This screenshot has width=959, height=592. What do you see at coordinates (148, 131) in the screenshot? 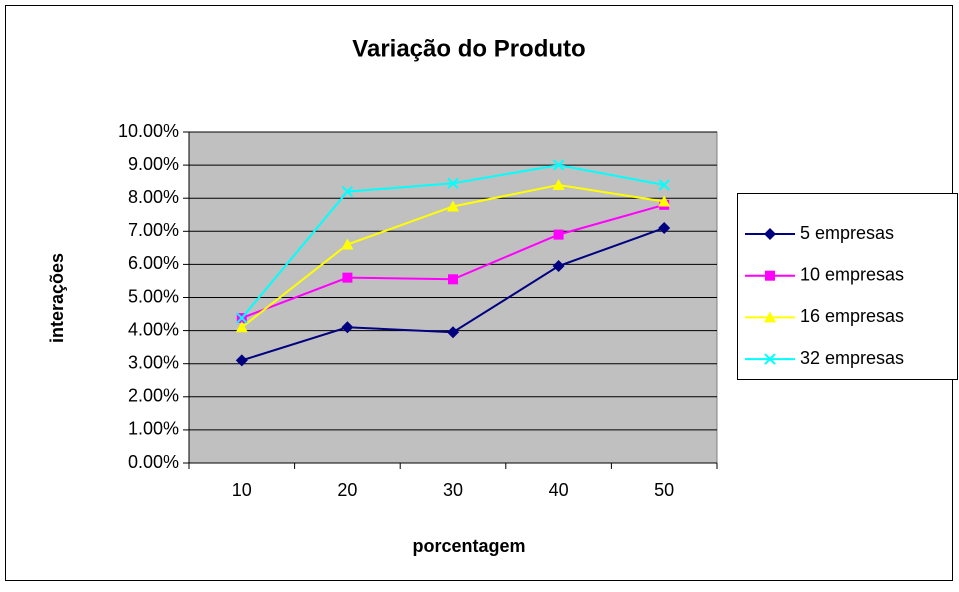
I see `y-tick-label: 10.00%` at bounding box center [148, 131].